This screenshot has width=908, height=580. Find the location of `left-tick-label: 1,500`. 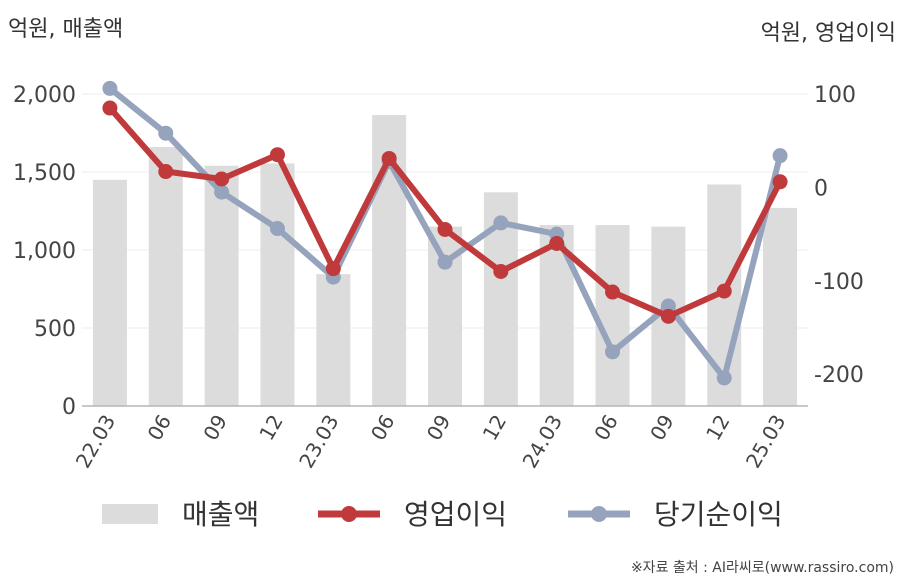

left-tick-label: 1,500 is located at coordinates (44, 173).